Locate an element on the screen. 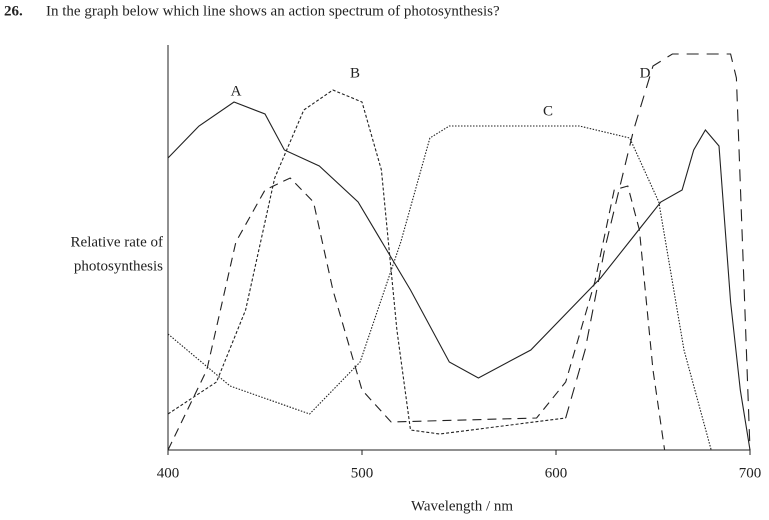  x-tick-label: 700 is located at coordinates (750, 473).